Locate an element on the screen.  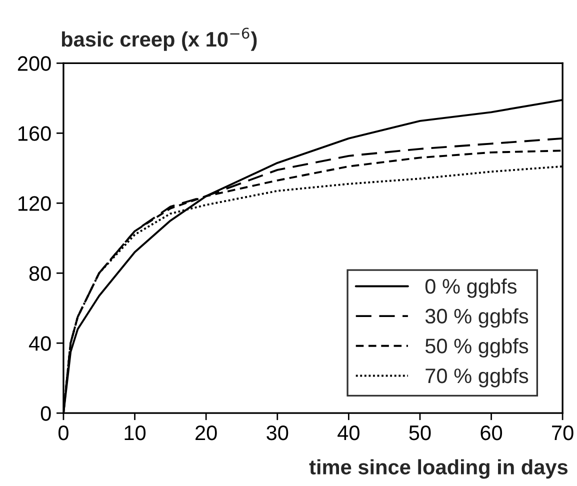
legend-label: 50 % ggbfs is located at coordinates (476, 348).